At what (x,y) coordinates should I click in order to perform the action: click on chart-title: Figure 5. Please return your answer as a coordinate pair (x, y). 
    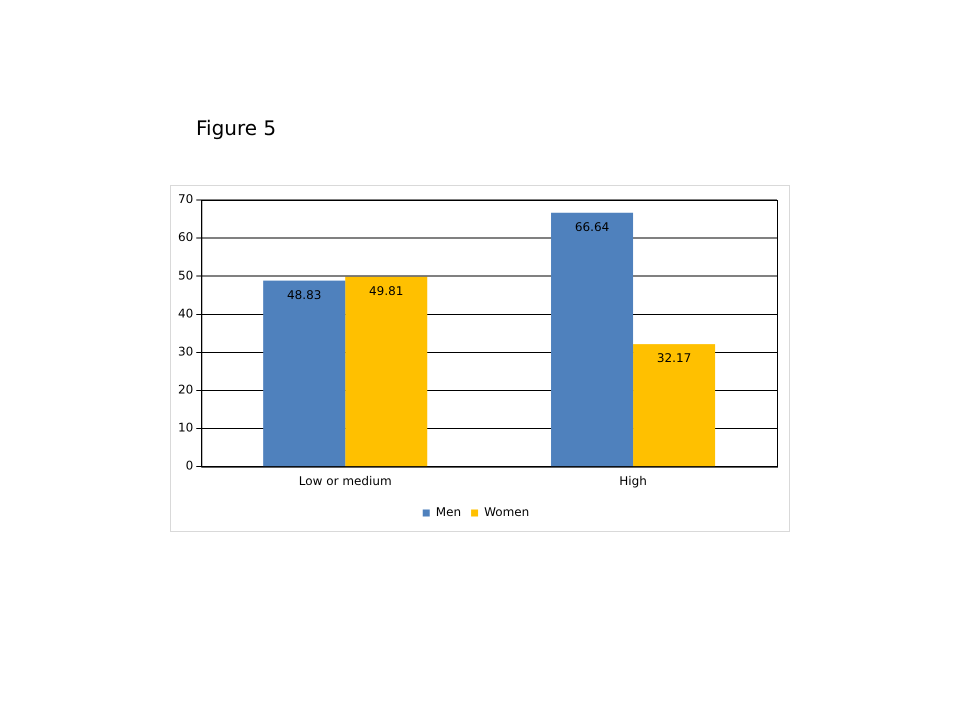
    Looking at the image, I should click on (236, 128).